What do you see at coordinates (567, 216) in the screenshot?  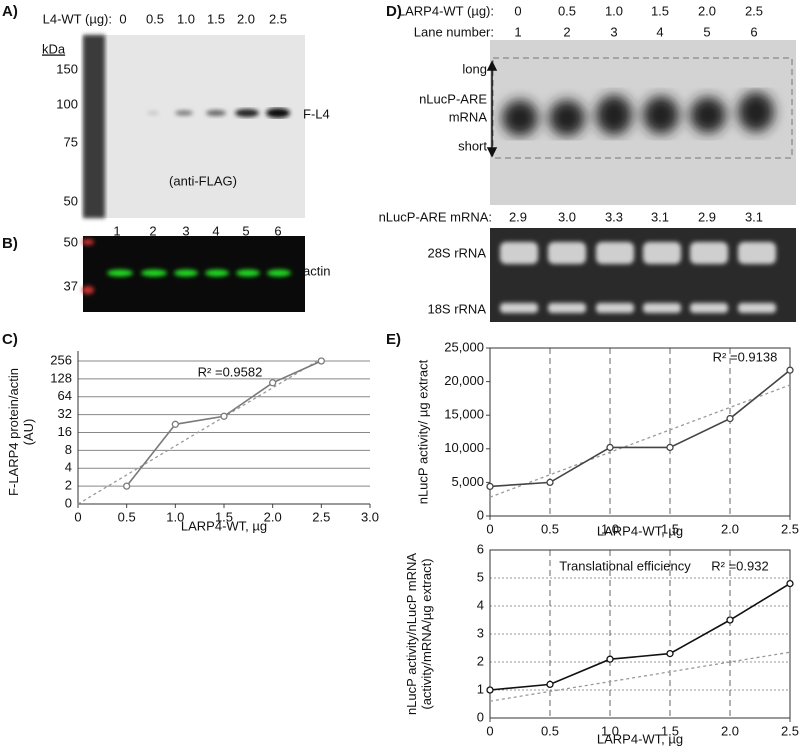 I see `mrna-quant: 3.0` at bounding box center [567, 216].